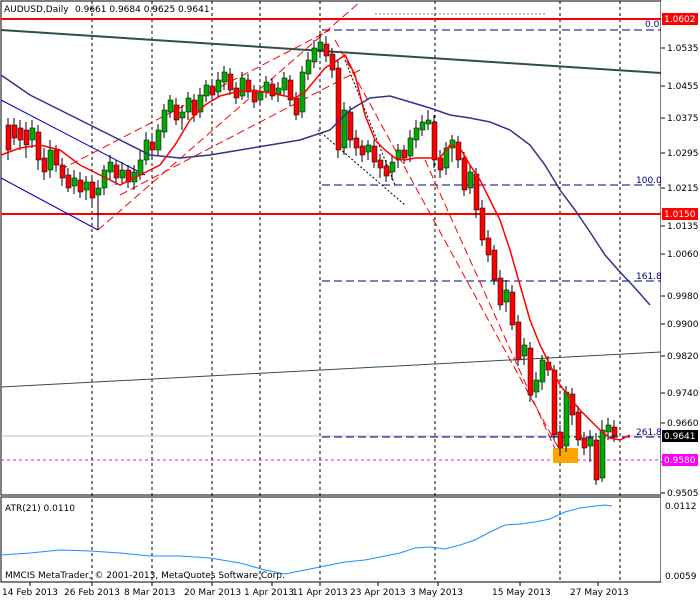  I want to click on atr-label: ATR(21) 0.0110, so click(40, 509).